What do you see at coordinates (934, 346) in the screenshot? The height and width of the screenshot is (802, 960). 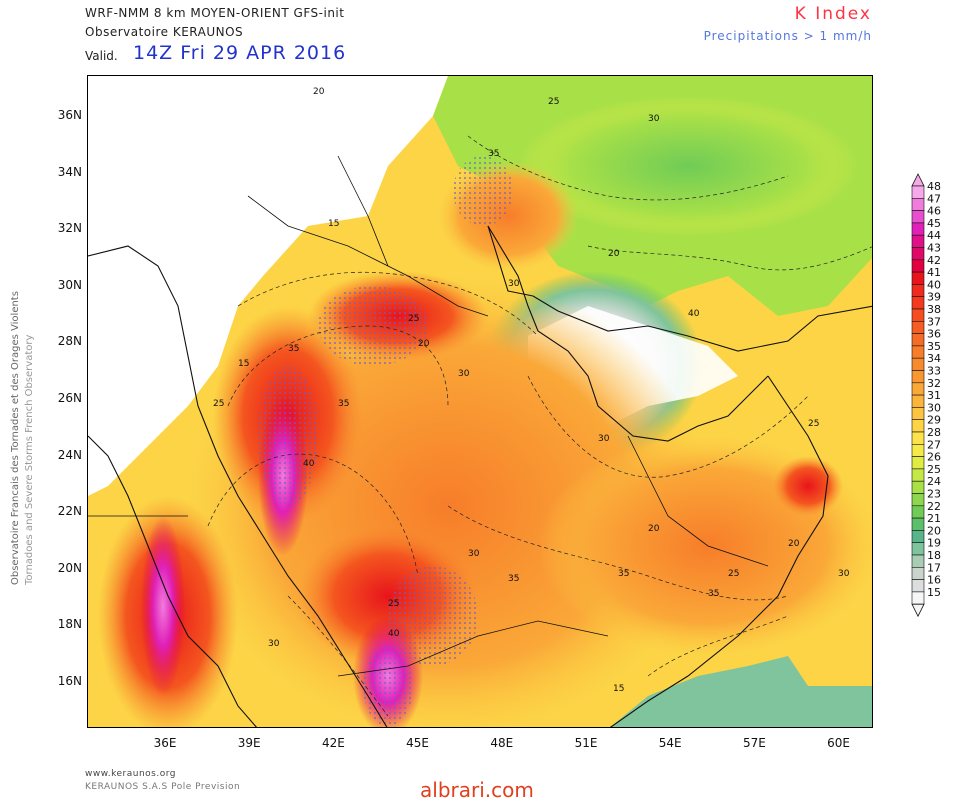 I see `colorbar-level-label: 35` at bounding box center [934, 346].